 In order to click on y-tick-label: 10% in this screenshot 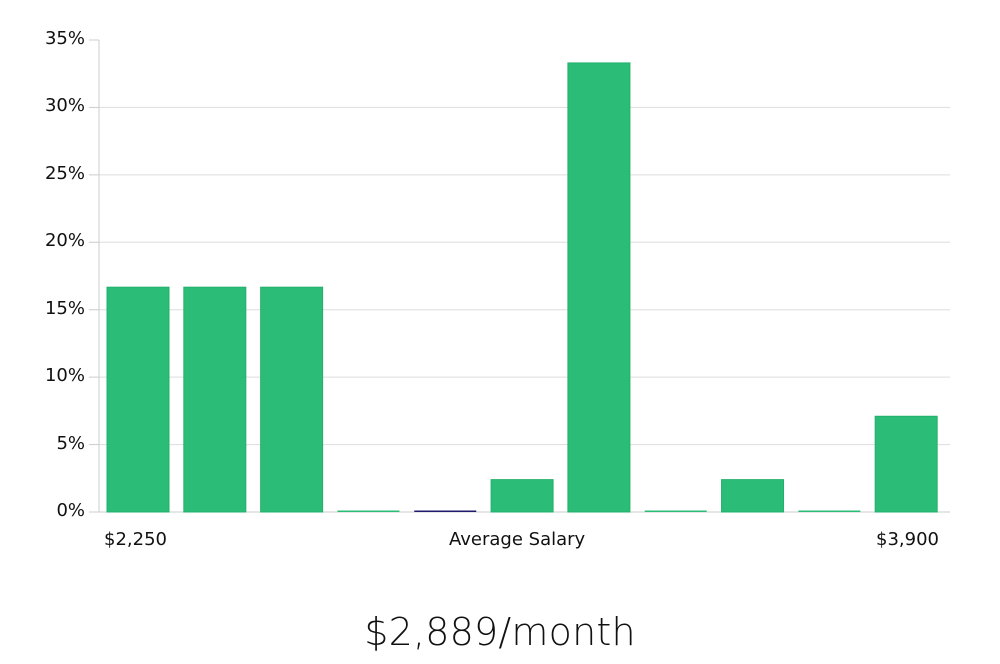, I will do `click(64, 376)`.